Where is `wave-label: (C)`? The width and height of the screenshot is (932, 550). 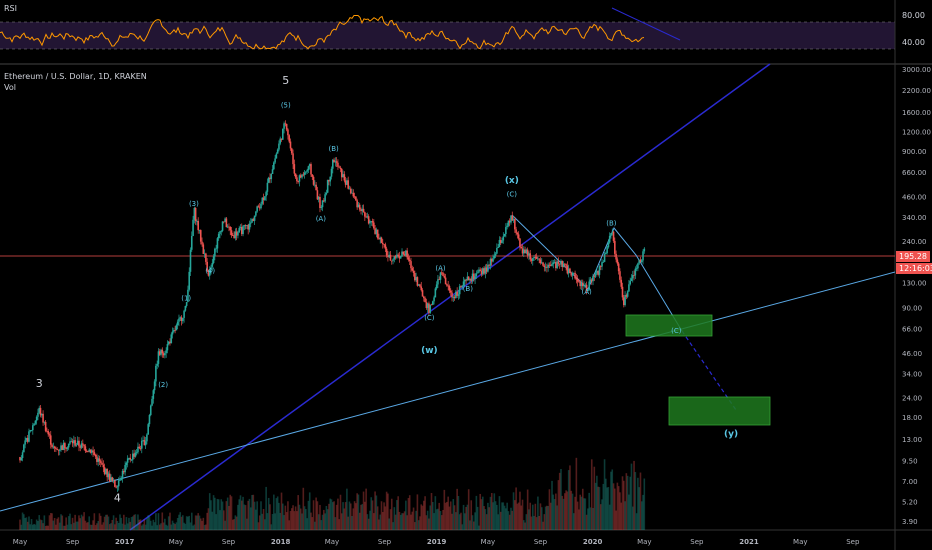 wave-label: (C) is located at coordinates (676, 331).